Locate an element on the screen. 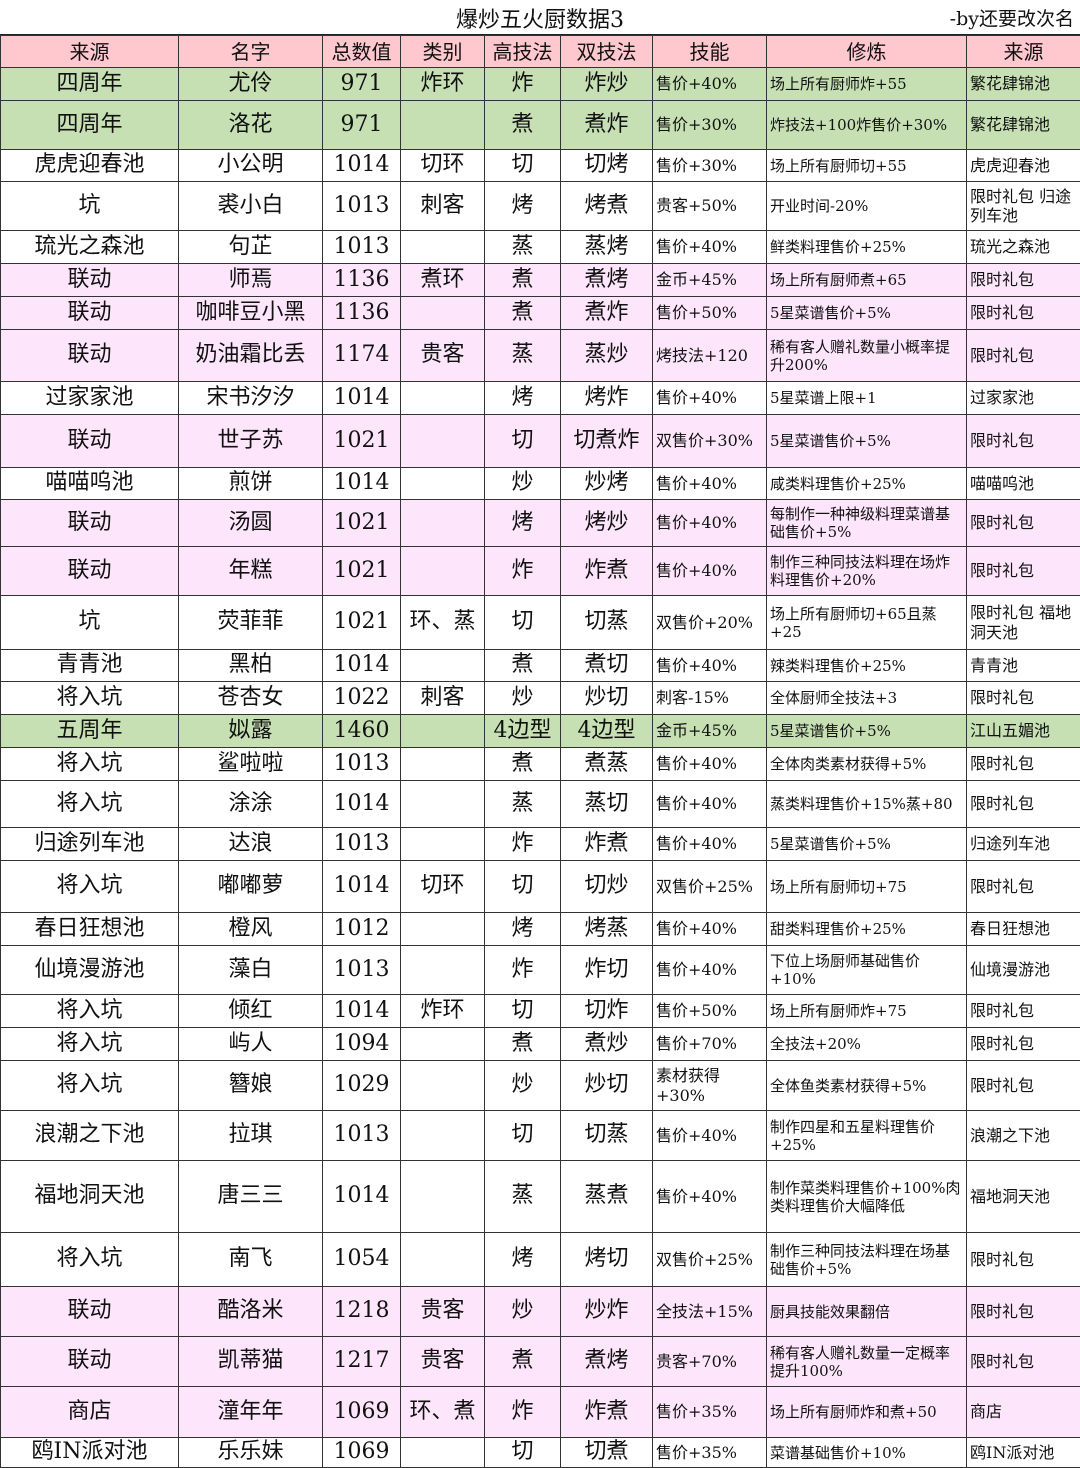 This screenshot has height=1468, width=1080. cell-name: 嘟嘟萝 is located at coordinates (251, 887).